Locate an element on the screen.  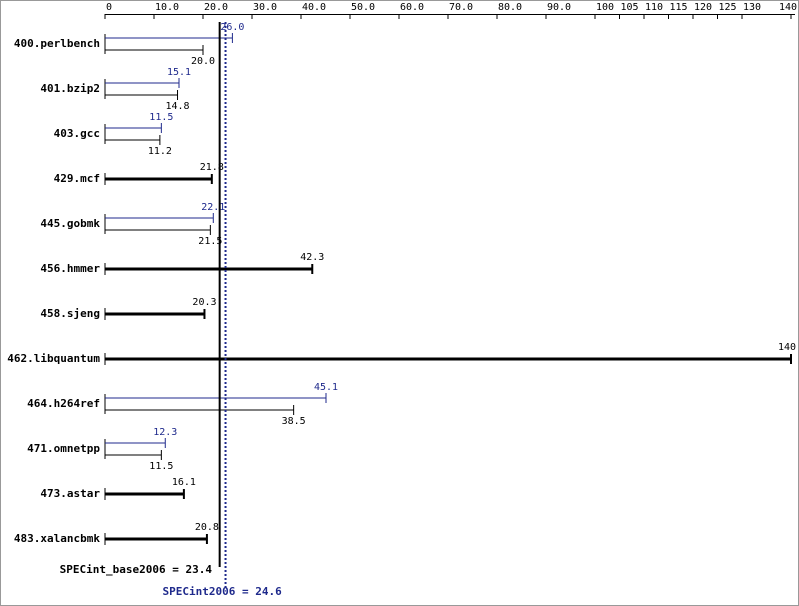
category-label: 403.gcc is located at coordinates (77, 133).